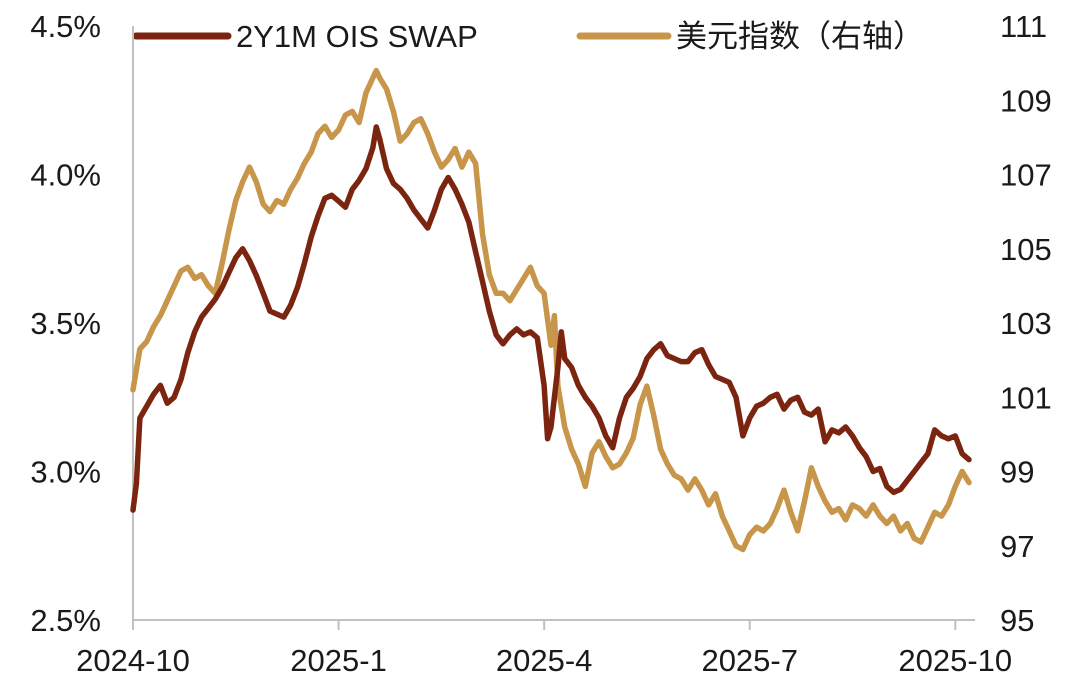  Describe the element at coordinates (65, 620) in the screenshot. I see `left-tick-label: 2.5%` at that location.